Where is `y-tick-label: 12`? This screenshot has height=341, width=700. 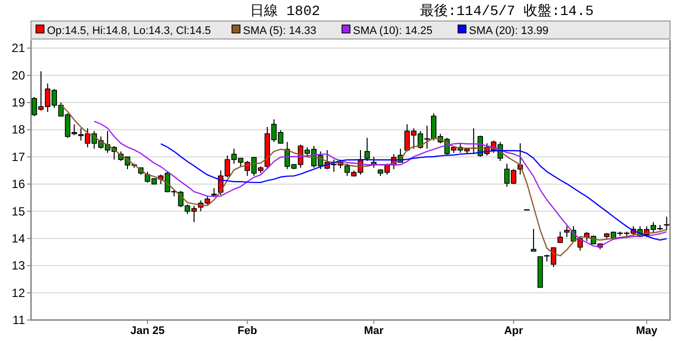 y-tick-label: 12 is located at coordinates (19, 293).